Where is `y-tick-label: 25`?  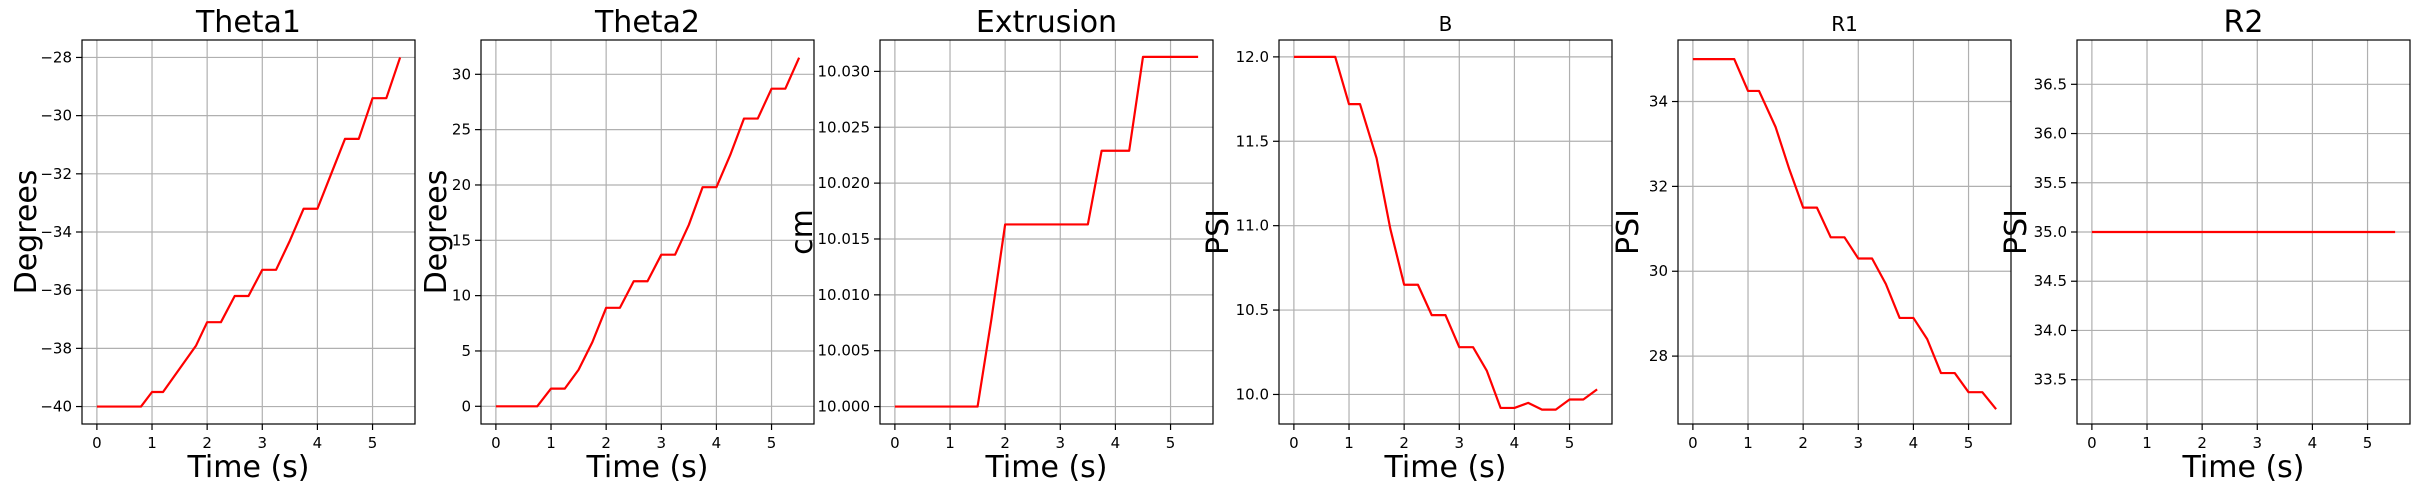
y-tick-label: 25 is located at coordinates (461, 130).